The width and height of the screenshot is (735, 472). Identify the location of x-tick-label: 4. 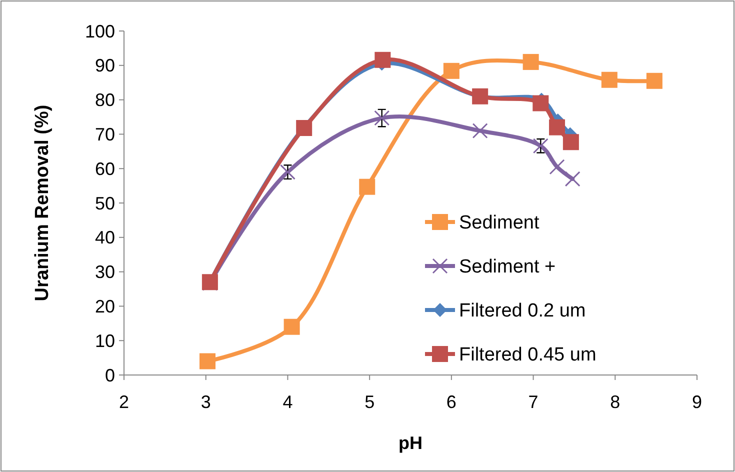
(287, 402).